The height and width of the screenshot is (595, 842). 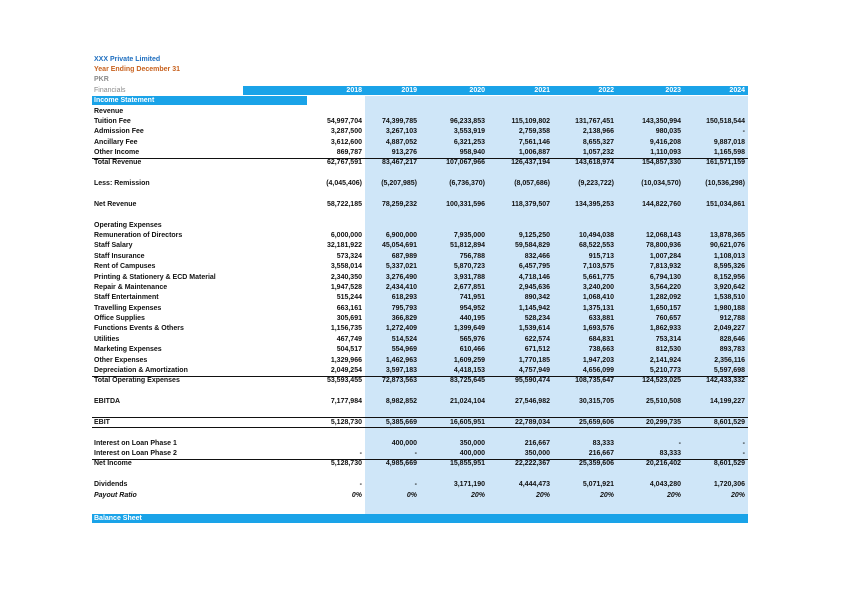 I want to click on cell-value: 9,125,250, so click(x=534, y=236).